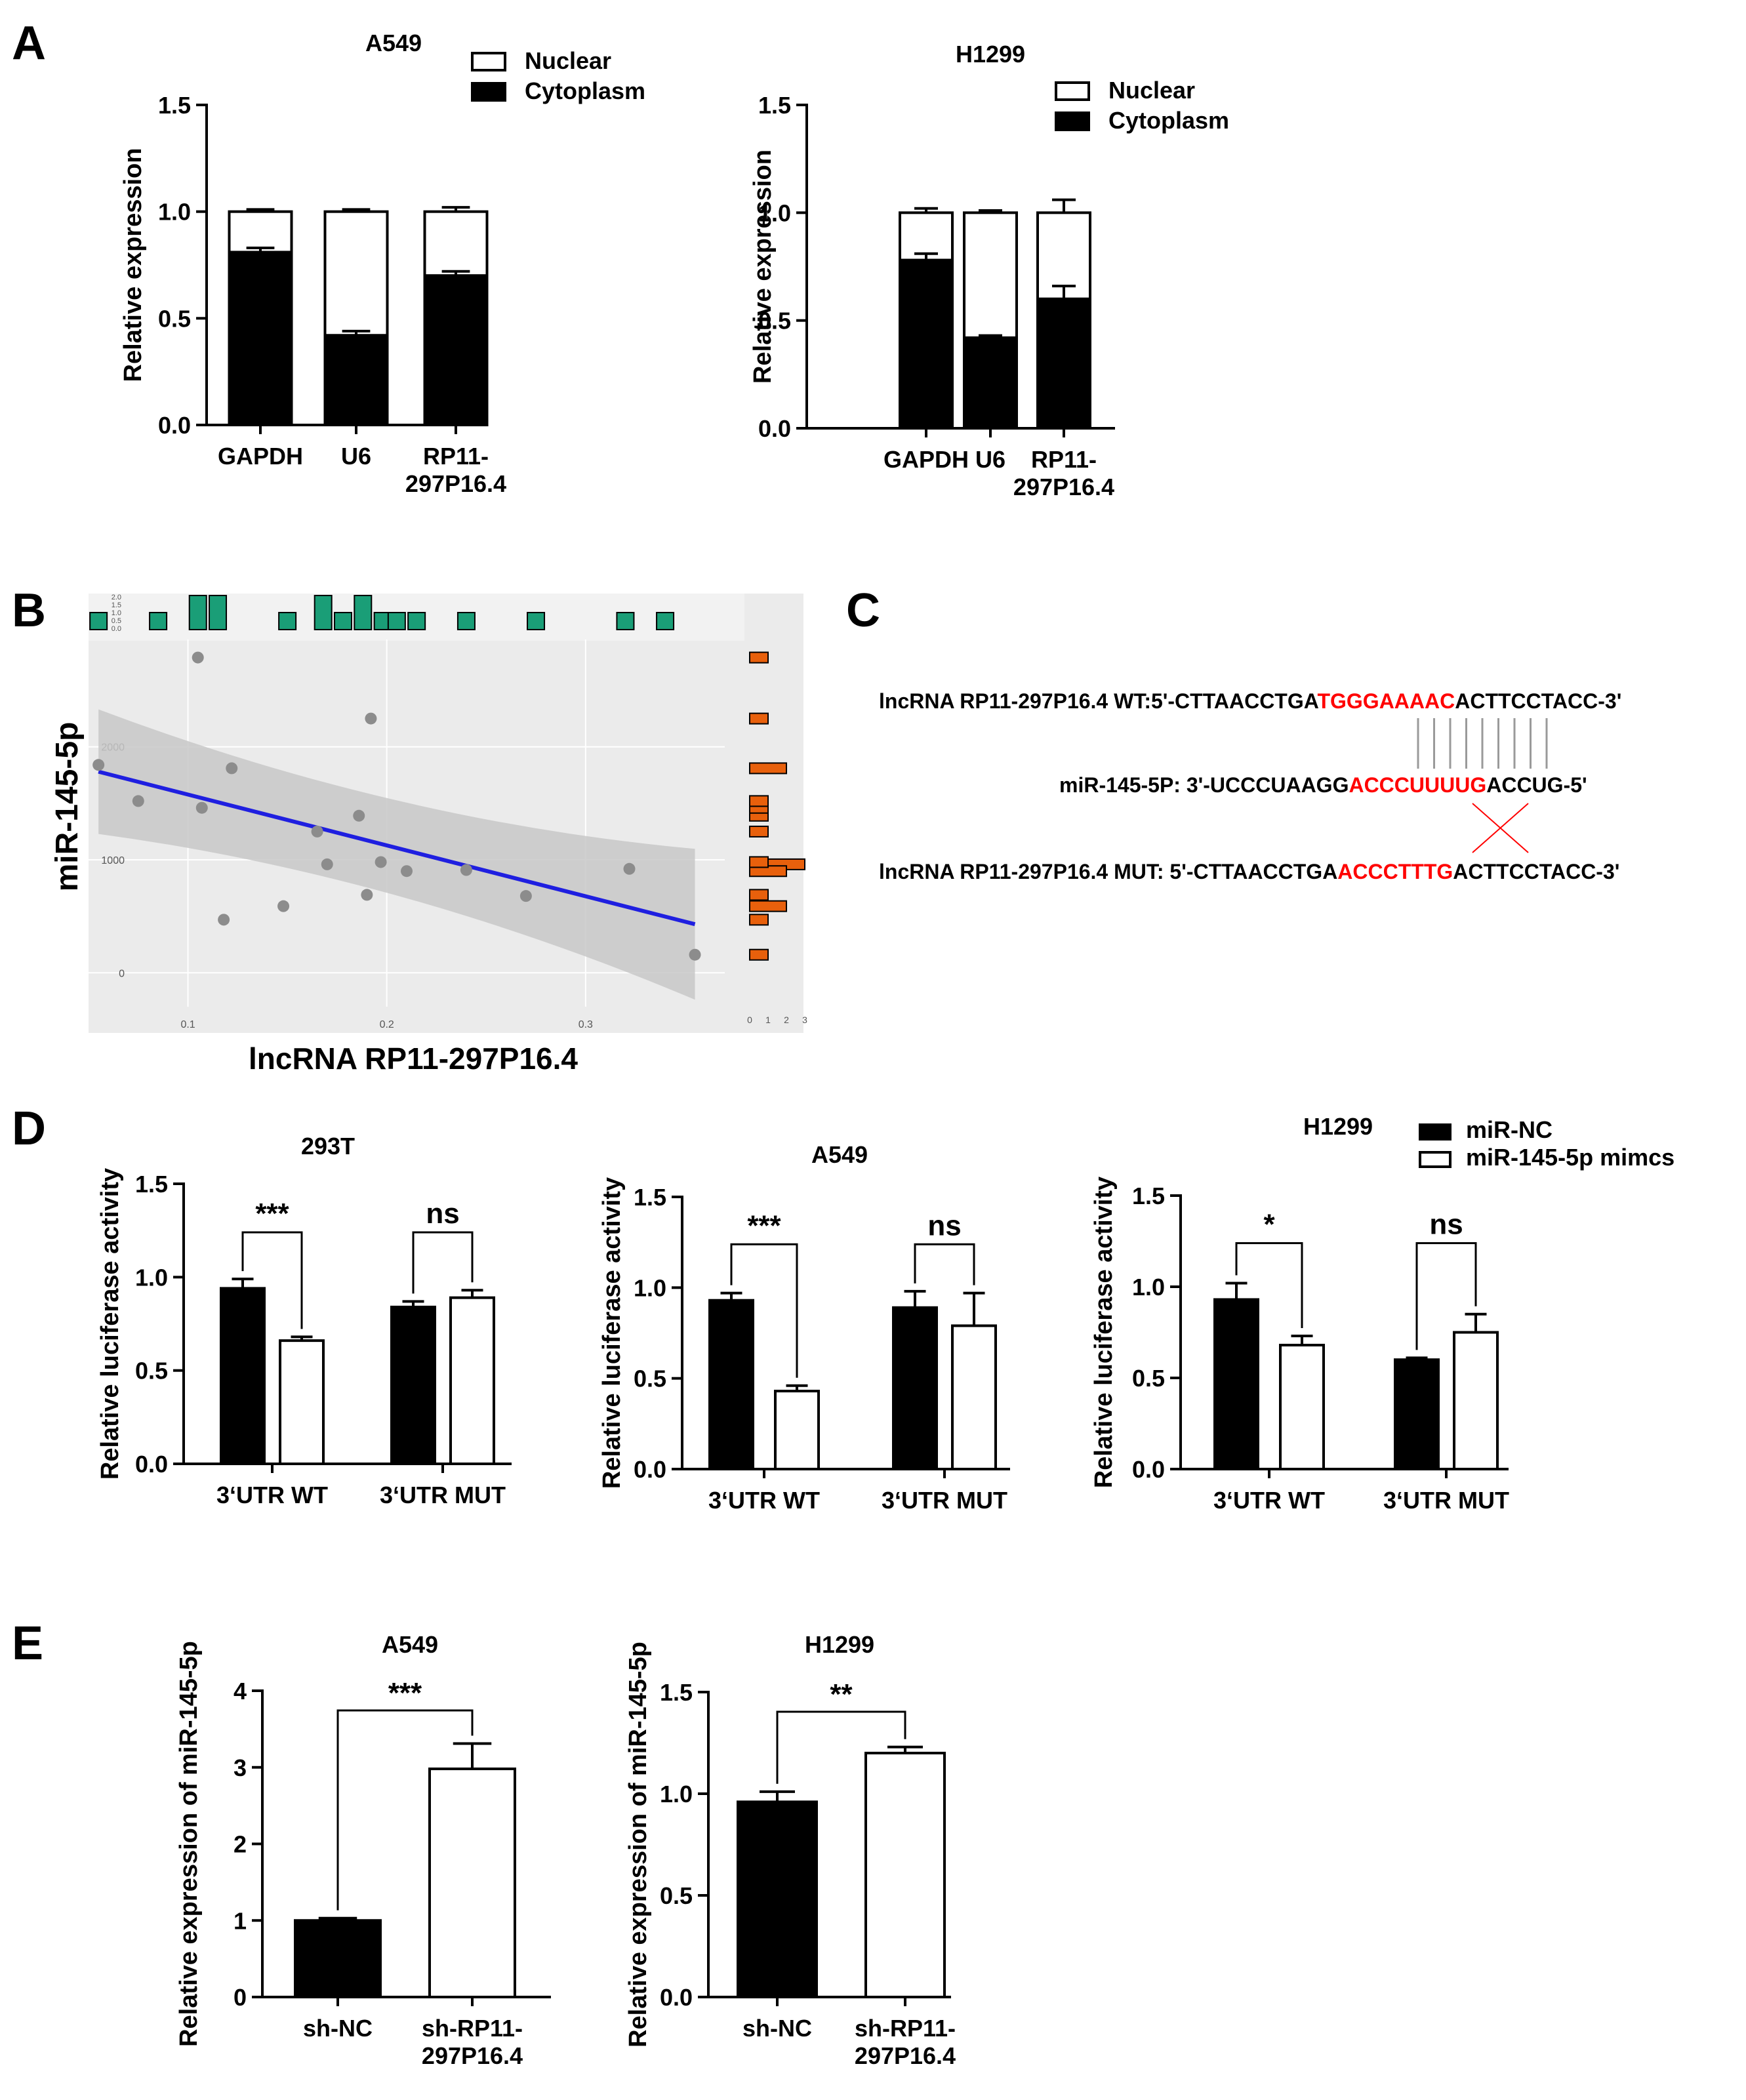  What do you see at coordinates (1570, 1157) in the screenshot?
I see `legend-label-mimics: miR-145-5p mimcs` at bounding box center [1570, 1157].